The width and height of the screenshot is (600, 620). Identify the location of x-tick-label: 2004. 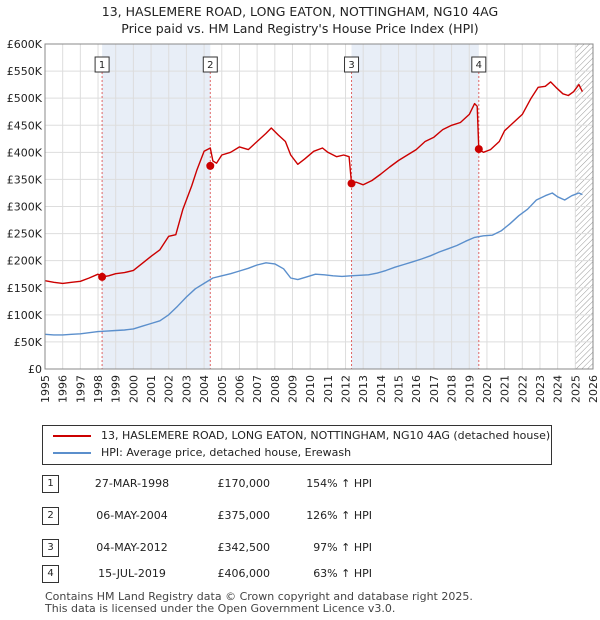
(204, 389).